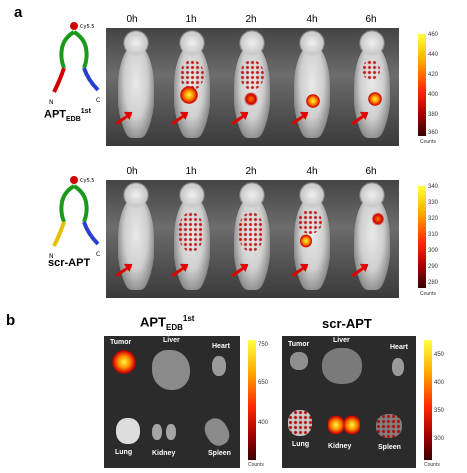 The height and width of the screenshot is (473, 467). I want to click on row2-probe-label: scr-APT, so click(69, 263).